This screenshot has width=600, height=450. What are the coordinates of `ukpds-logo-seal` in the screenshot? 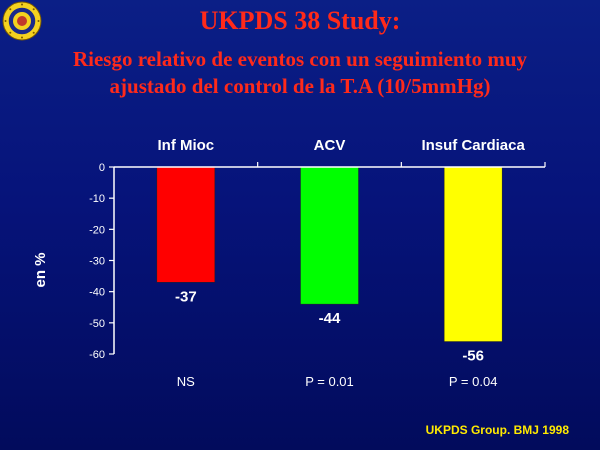 It's located at (22, 21).